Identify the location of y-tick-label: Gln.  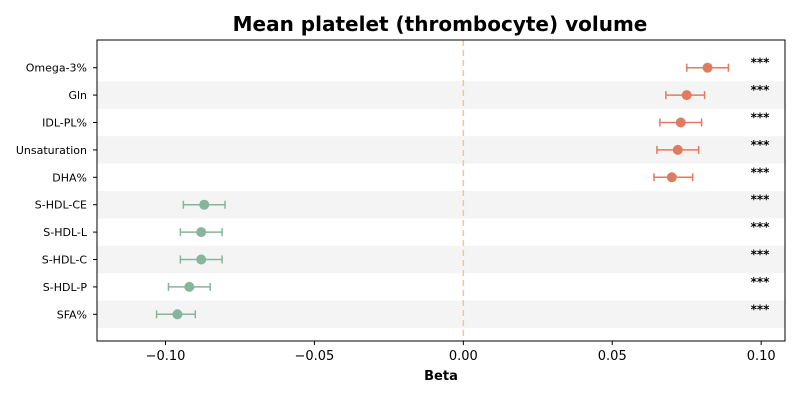
(77, 95).